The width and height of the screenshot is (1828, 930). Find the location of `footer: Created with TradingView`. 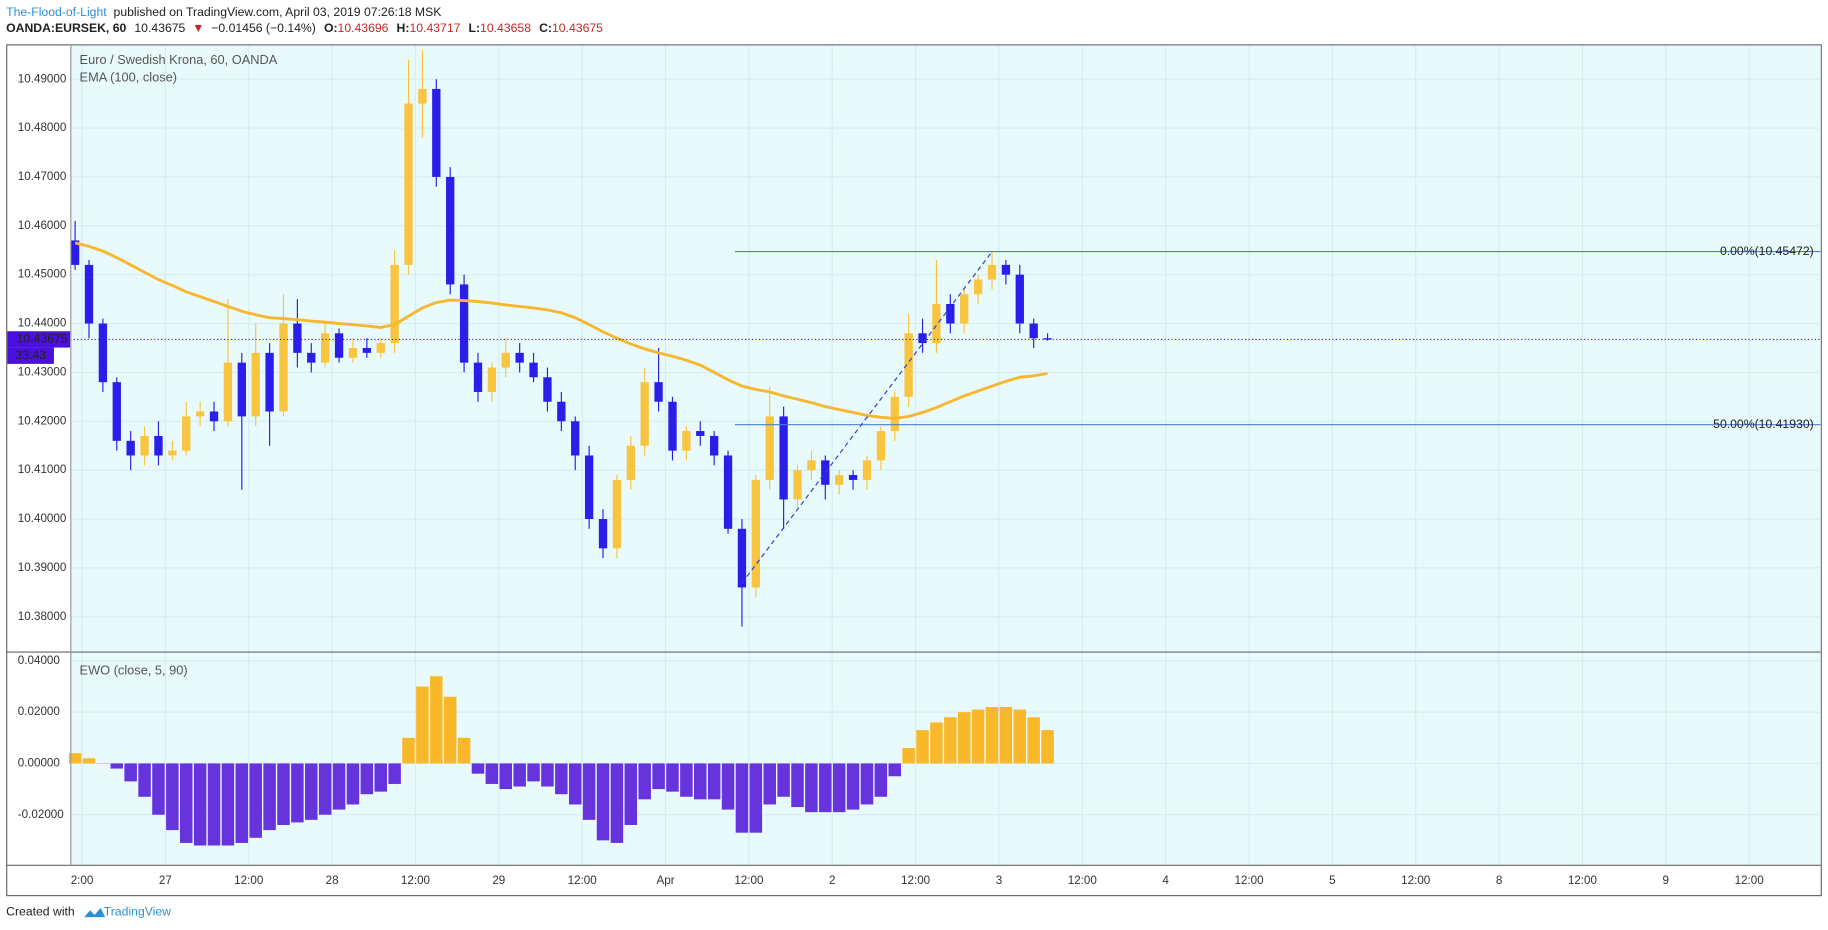

footer: Created with TradingView is located at coordinates (88, 912).